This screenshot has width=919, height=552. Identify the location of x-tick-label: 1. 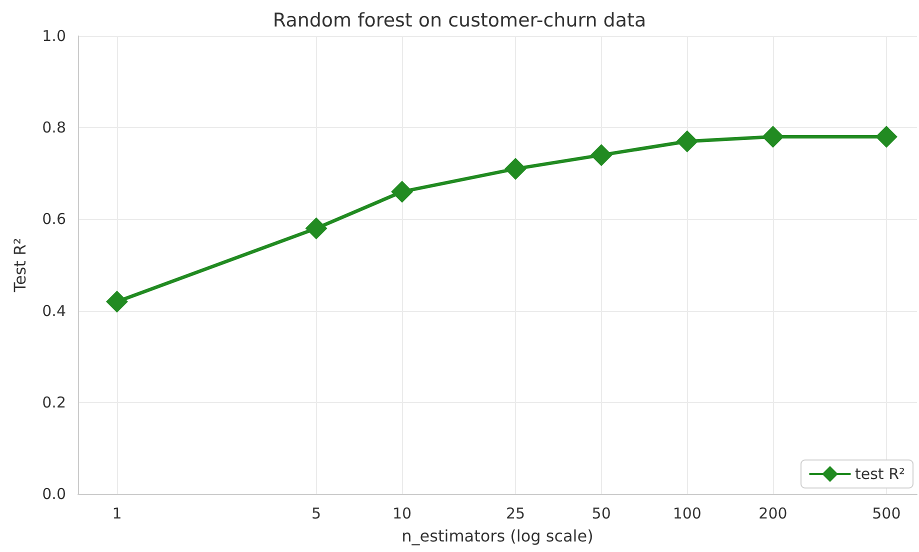
(117, 513).